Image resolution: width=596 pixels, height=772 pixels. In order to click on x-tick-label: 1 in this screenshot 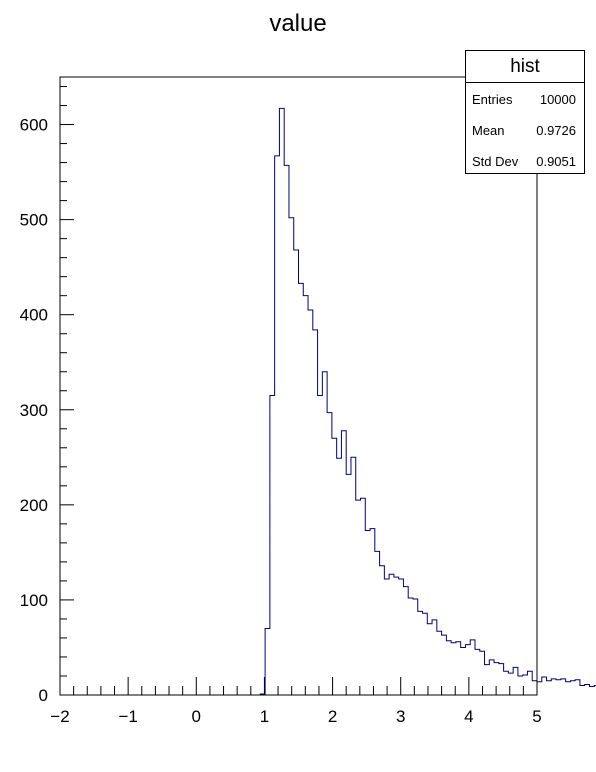, I will do `click(264, 716)`.